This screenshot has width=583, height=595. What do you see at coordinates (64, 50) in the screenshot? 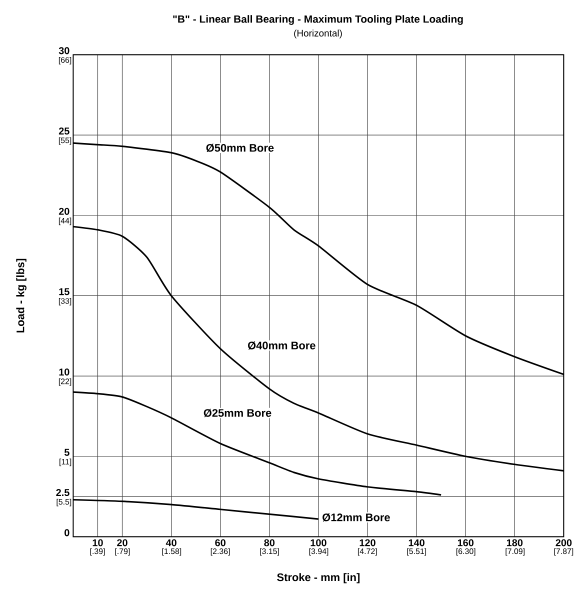
I see `y-tick-label: 30` at bounding box center [64, 50].